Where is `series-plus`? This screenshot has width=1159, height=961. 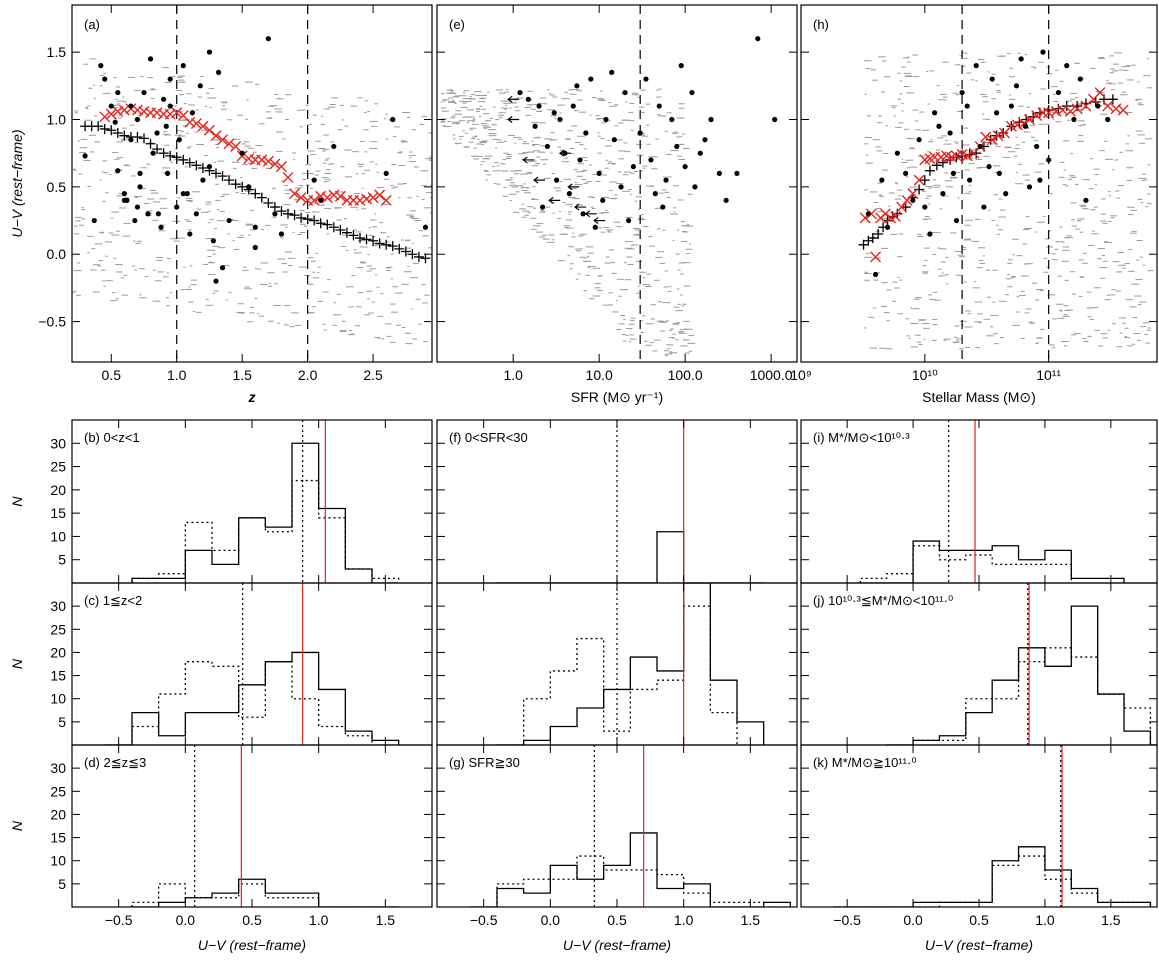
series-plus is located at coordinates (988, 172).